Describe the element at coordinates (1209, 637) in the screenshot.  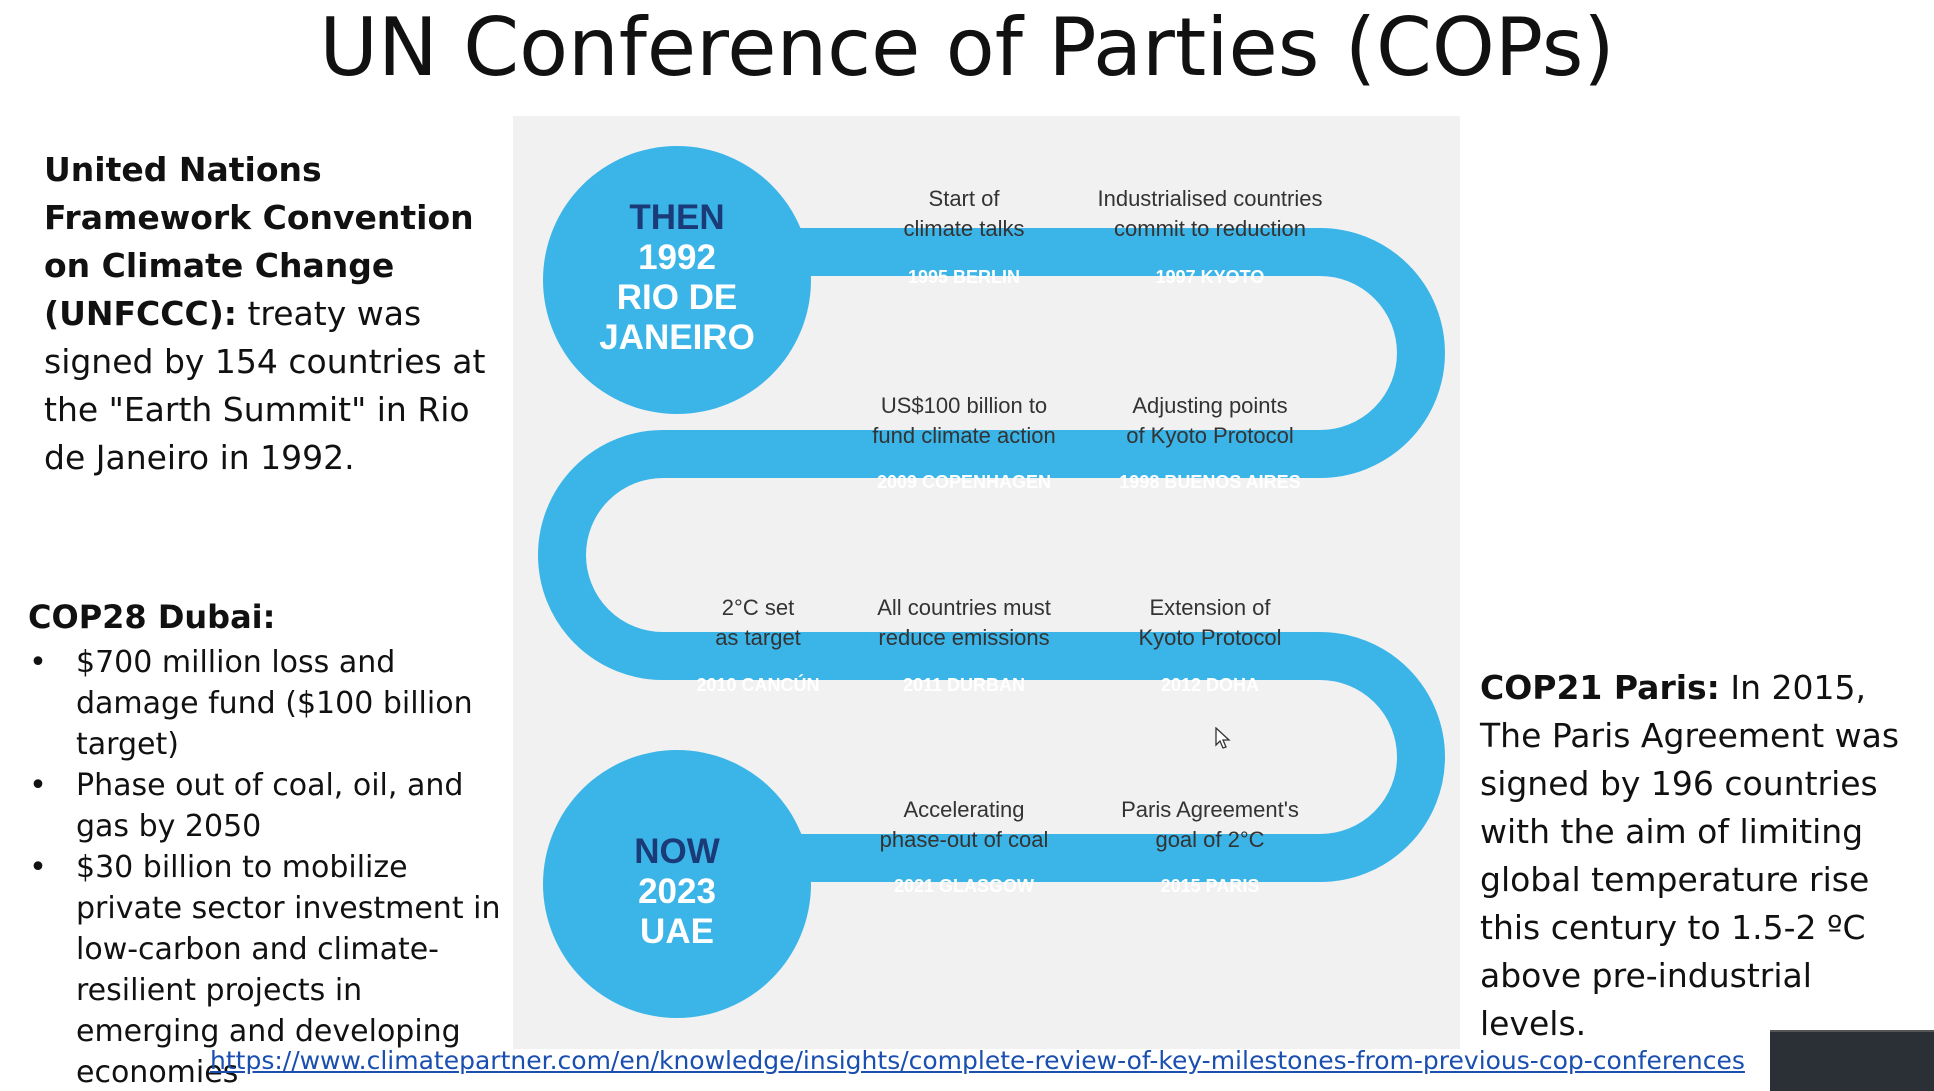
I see `milestone-desc: Kyoto Protocol` at that location.